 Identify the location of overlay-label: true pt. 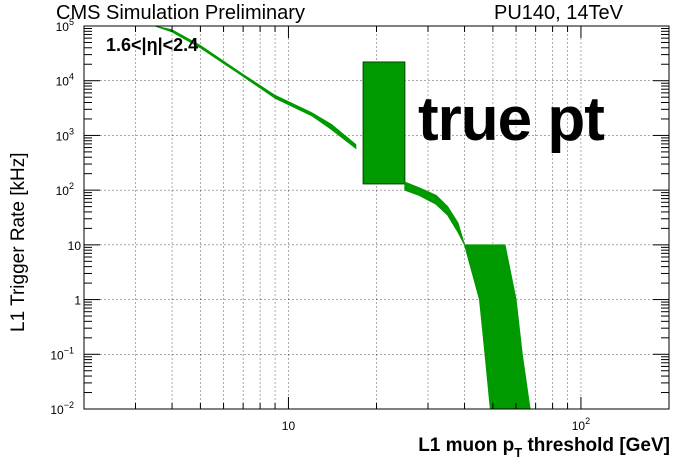
(511, 119).